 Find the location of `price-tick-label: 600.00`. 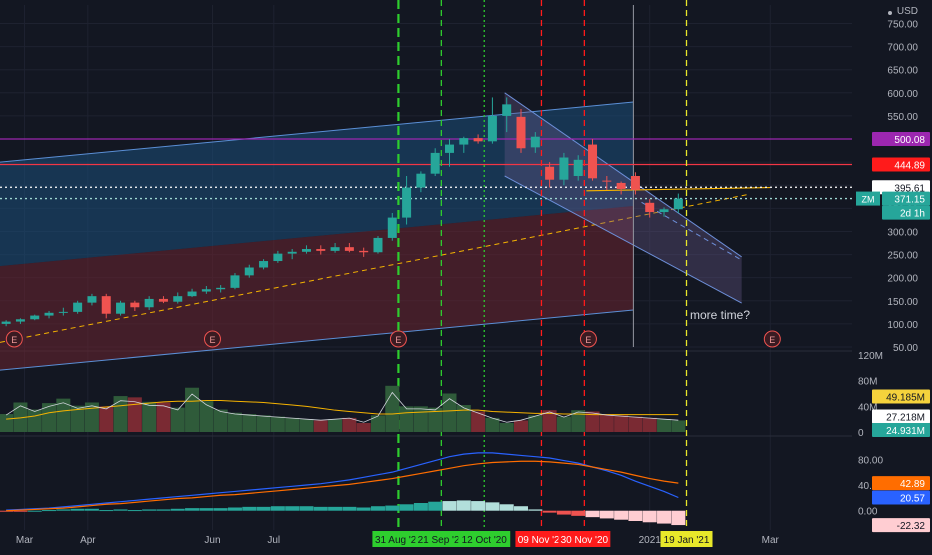

price-tick-label: 600.00 is located at coordinates (902, 94).